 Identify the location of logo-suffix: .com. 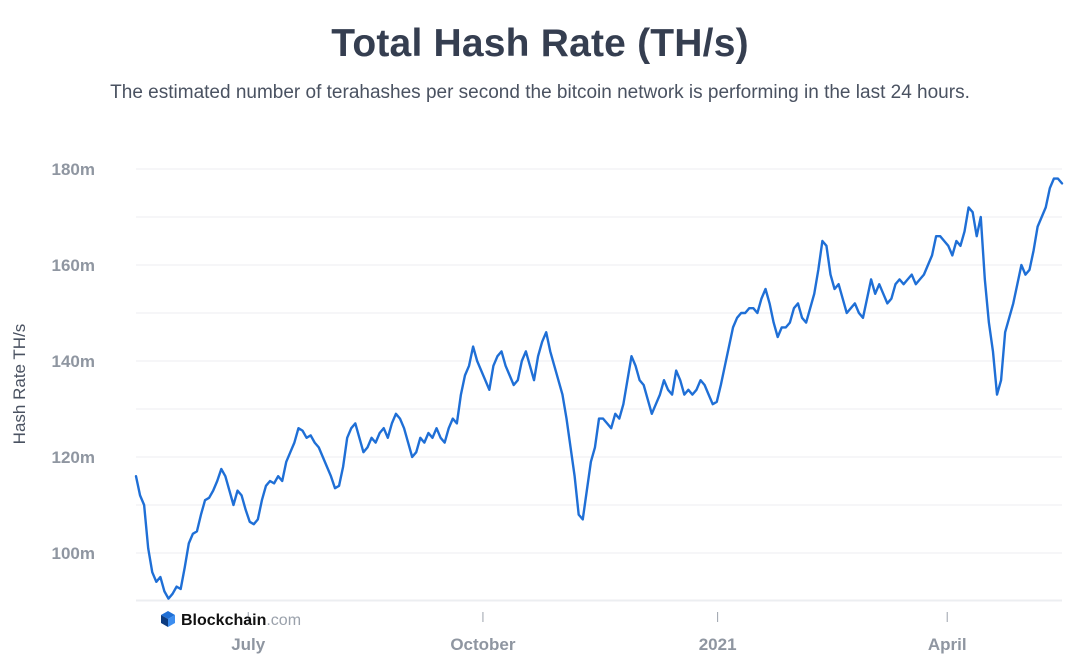
(283, 620).